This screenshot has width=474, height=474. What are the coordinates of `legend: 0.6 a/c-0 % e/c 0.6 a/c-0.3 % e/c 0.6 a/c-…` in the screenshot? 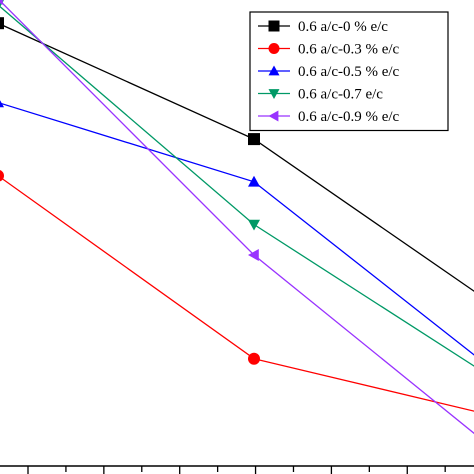 It's located at (349, 71).